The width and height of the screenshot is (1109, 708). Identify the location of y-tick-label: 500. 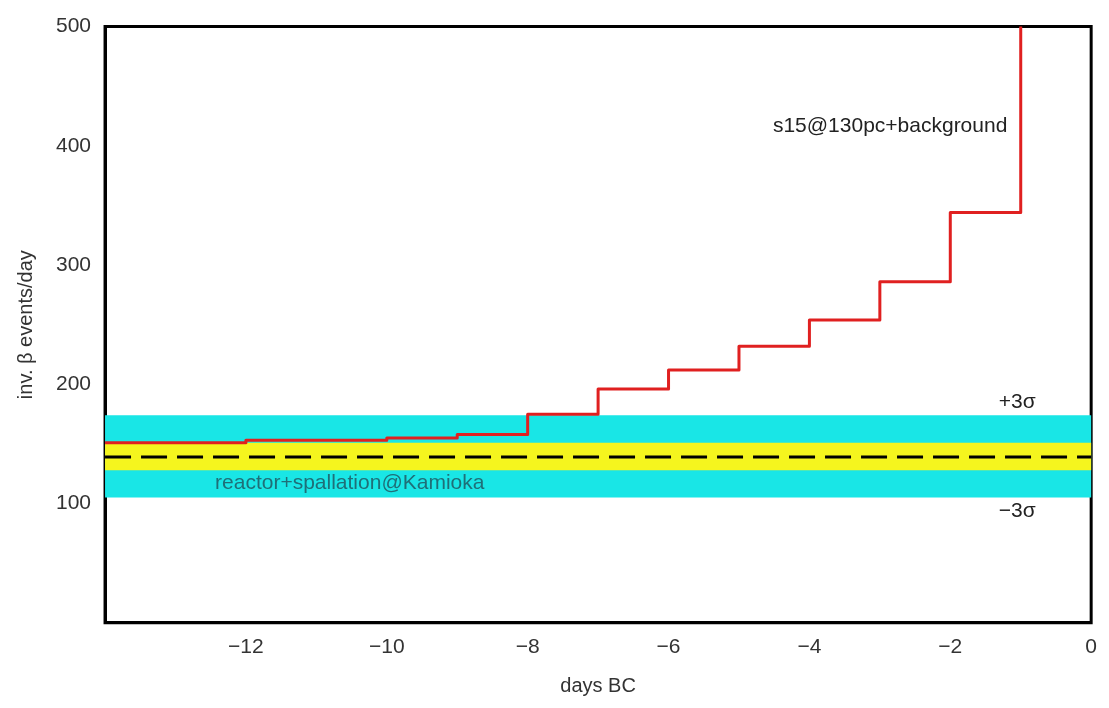
(73, 25).